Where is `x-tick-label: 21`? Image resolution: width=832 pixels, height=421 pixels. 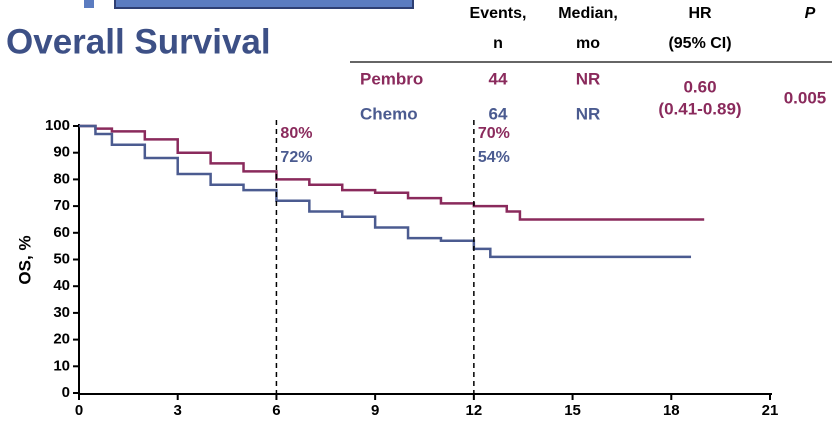 x-tick-label: 21 is located at coordinates (770, 410).